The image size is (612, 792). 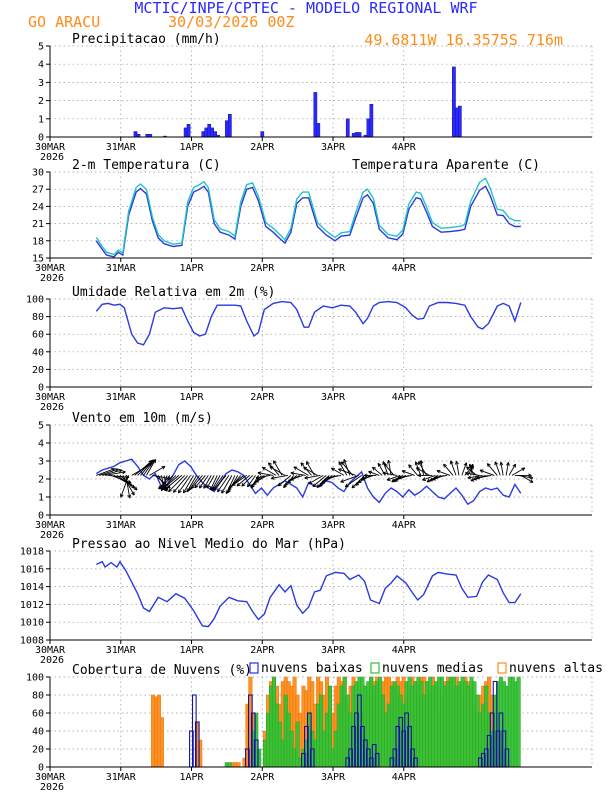 I want to click on panel-title: Umidade Relativa em 2m (%), so click(x=174, y=292).